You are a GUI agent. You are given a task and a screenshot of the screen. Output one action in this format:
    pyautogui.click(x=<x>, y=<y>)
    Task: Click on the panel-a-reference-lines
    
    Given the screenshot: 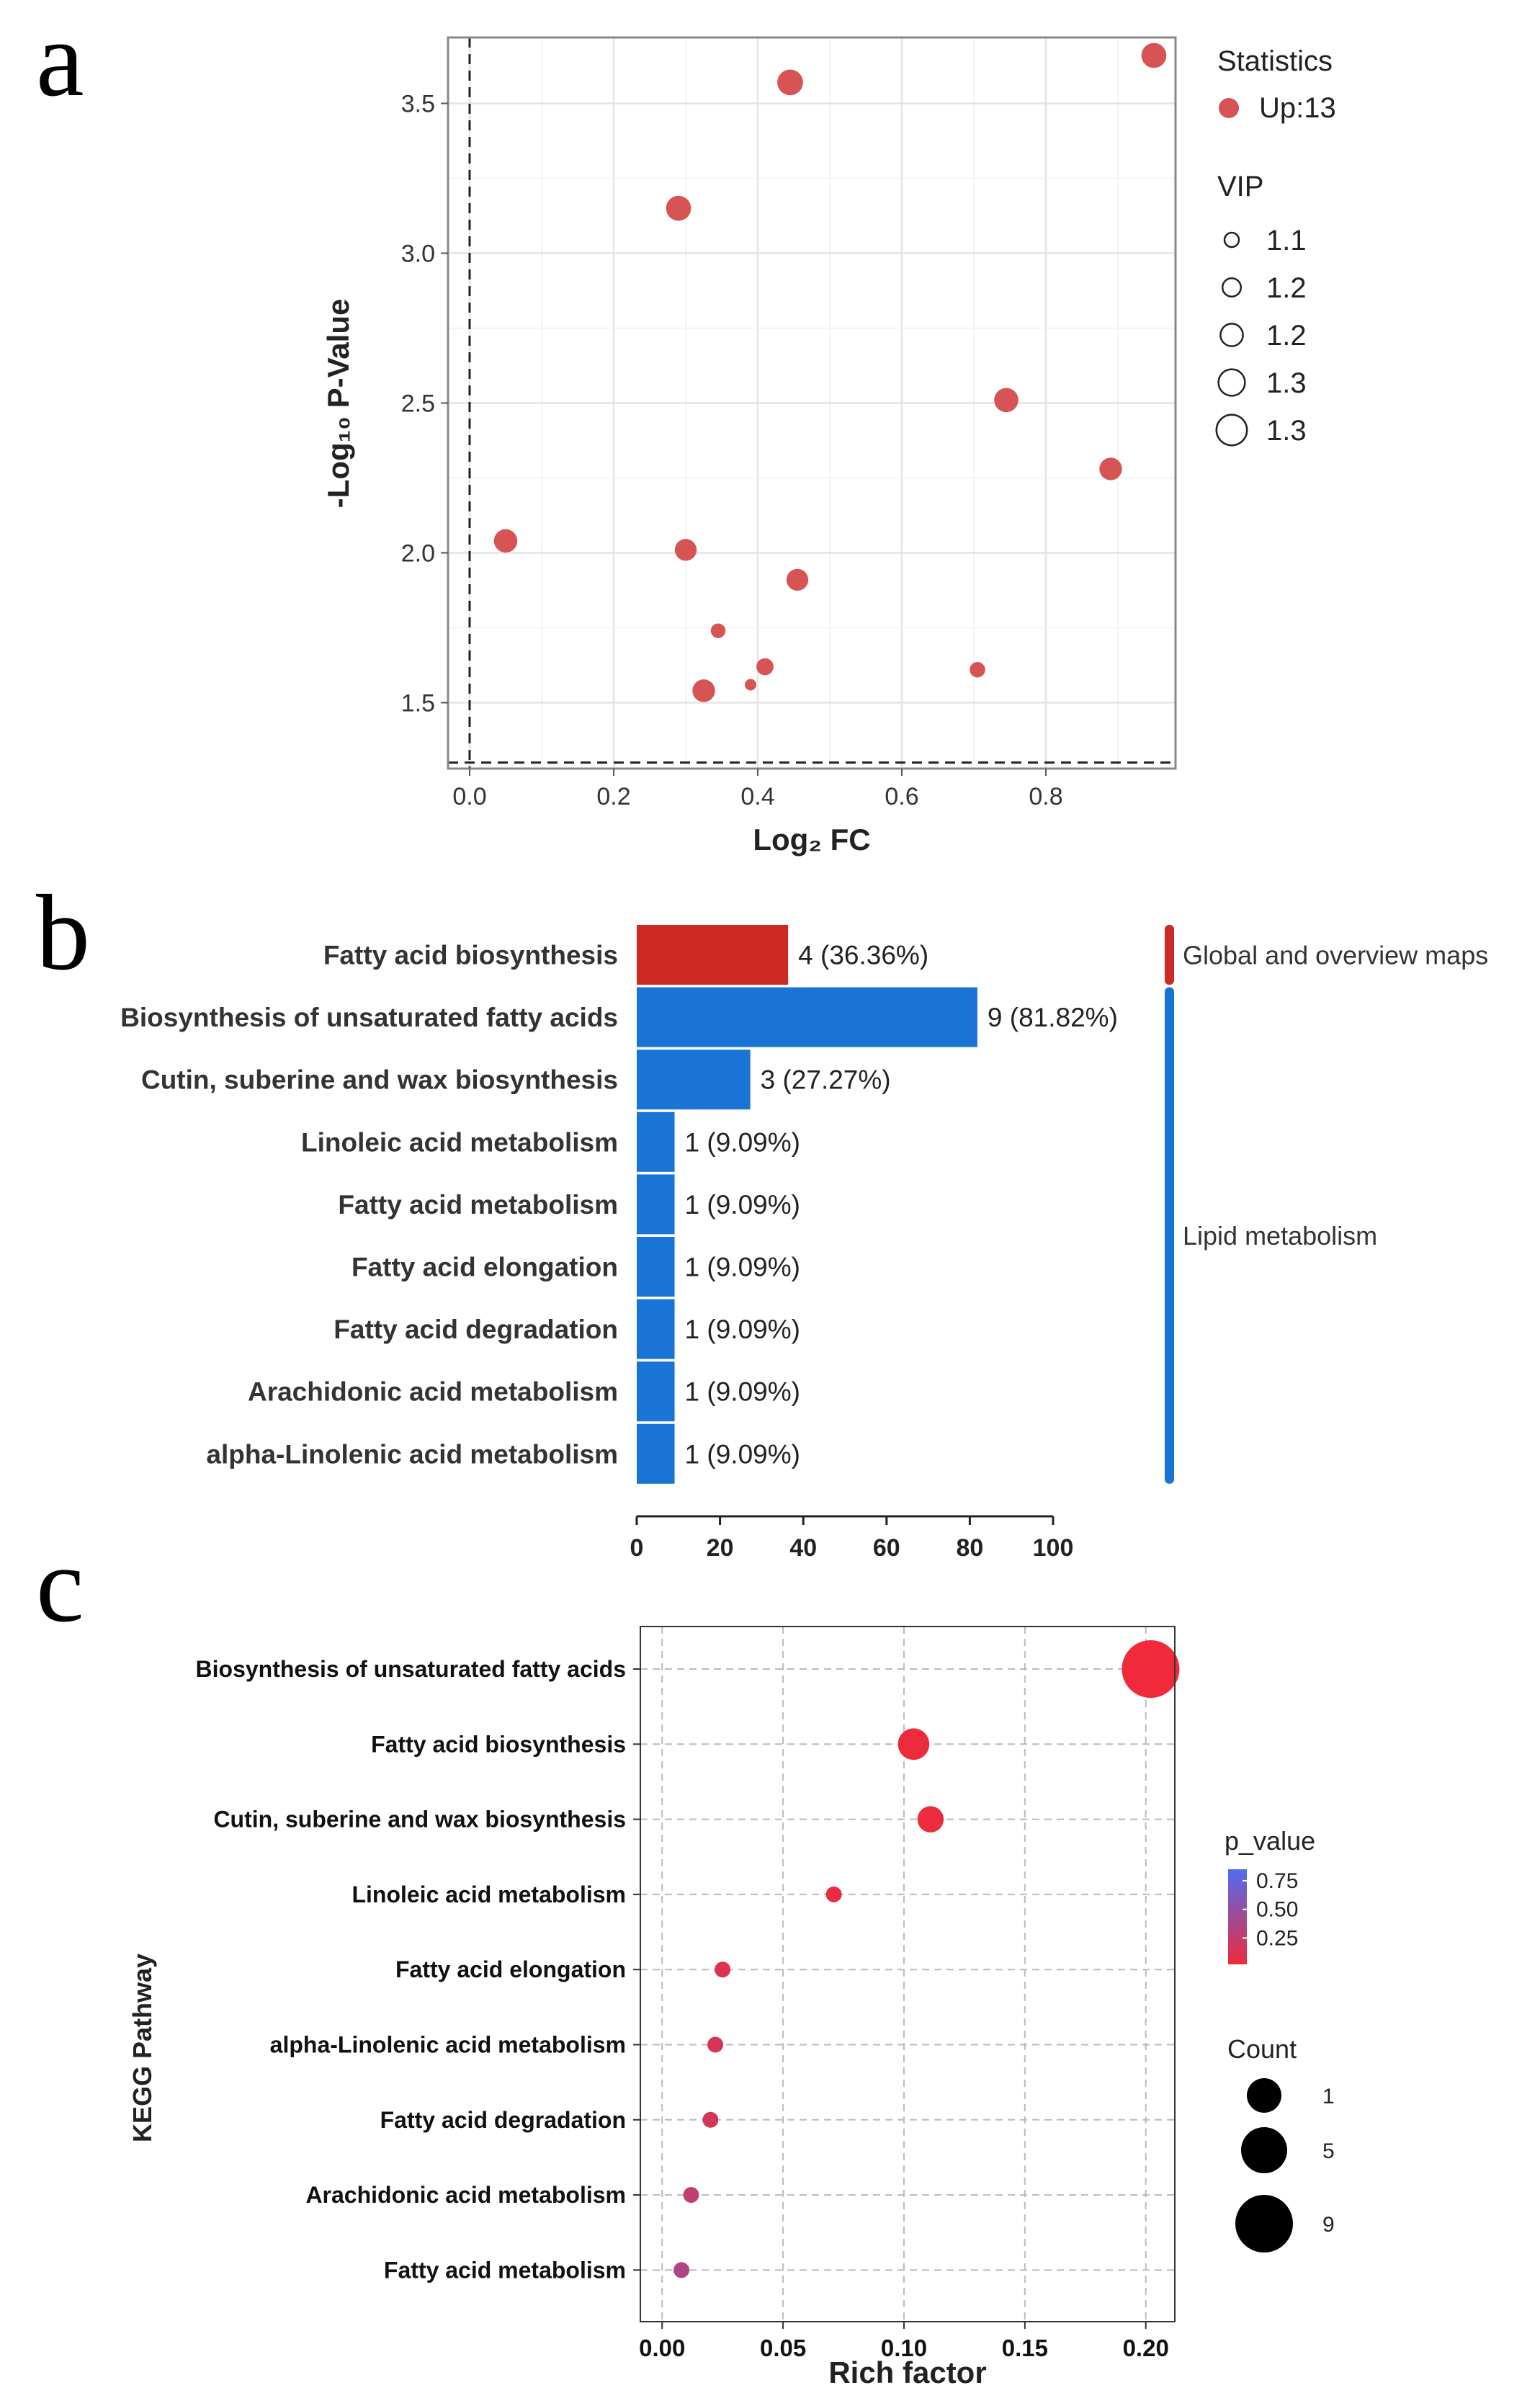 What is the action you would take?
    pyautogui.click(x=812, y=403)
    